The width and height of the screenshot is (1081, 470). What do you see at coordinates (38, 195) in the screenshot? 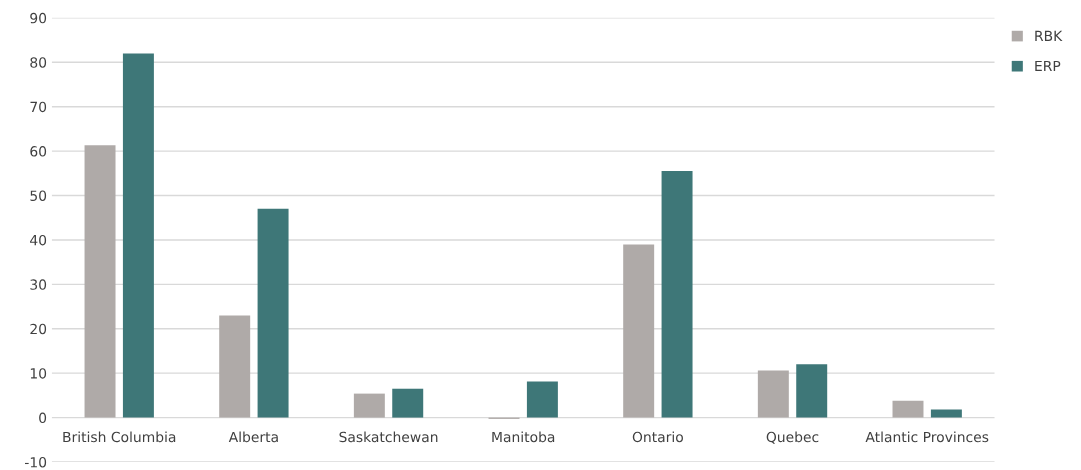
I see `y-tick-label: 50` at bounding box center [38, 195].